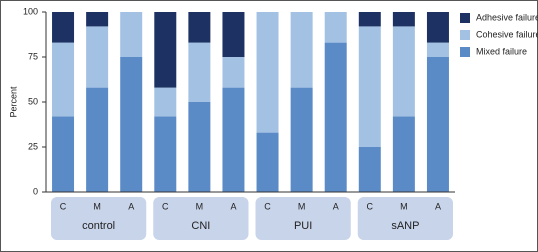  Describe the element at coordinates (13, 102) in the screenshot. I see `y-axis-label: Percent` at that location.